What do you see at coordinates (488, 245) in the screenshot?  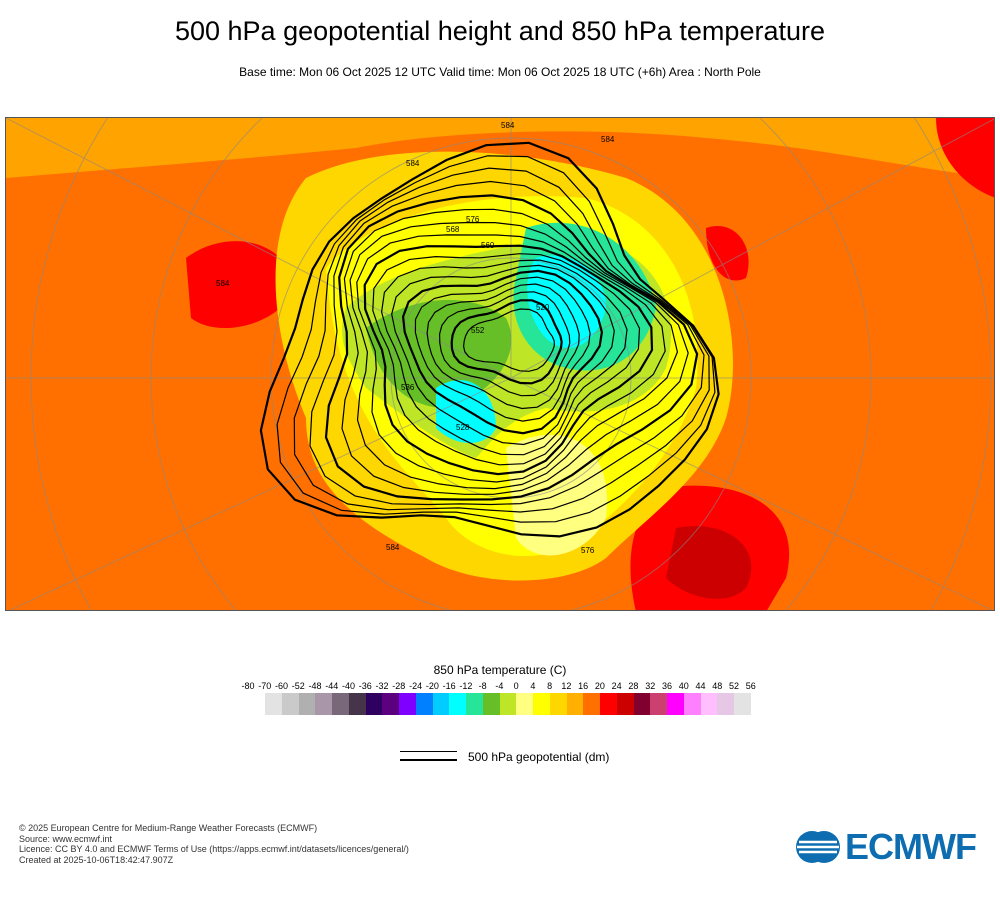 I see `contour-label: 560` at bounding box center [488, 245].